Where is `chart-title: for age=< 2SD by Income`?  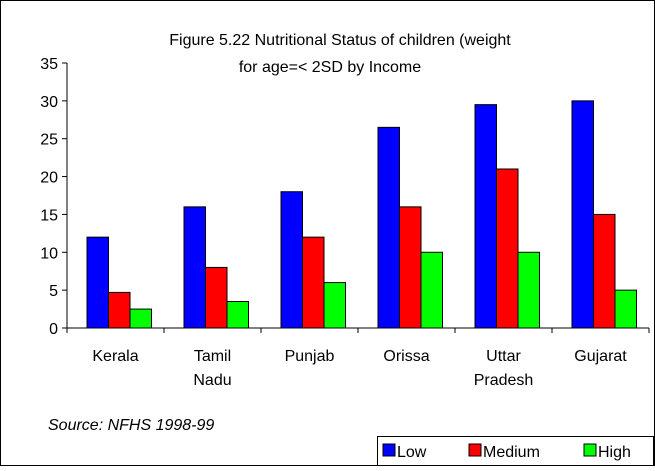
chart-title: for age=< 2SD by Income is located at coordinates (330, 67).